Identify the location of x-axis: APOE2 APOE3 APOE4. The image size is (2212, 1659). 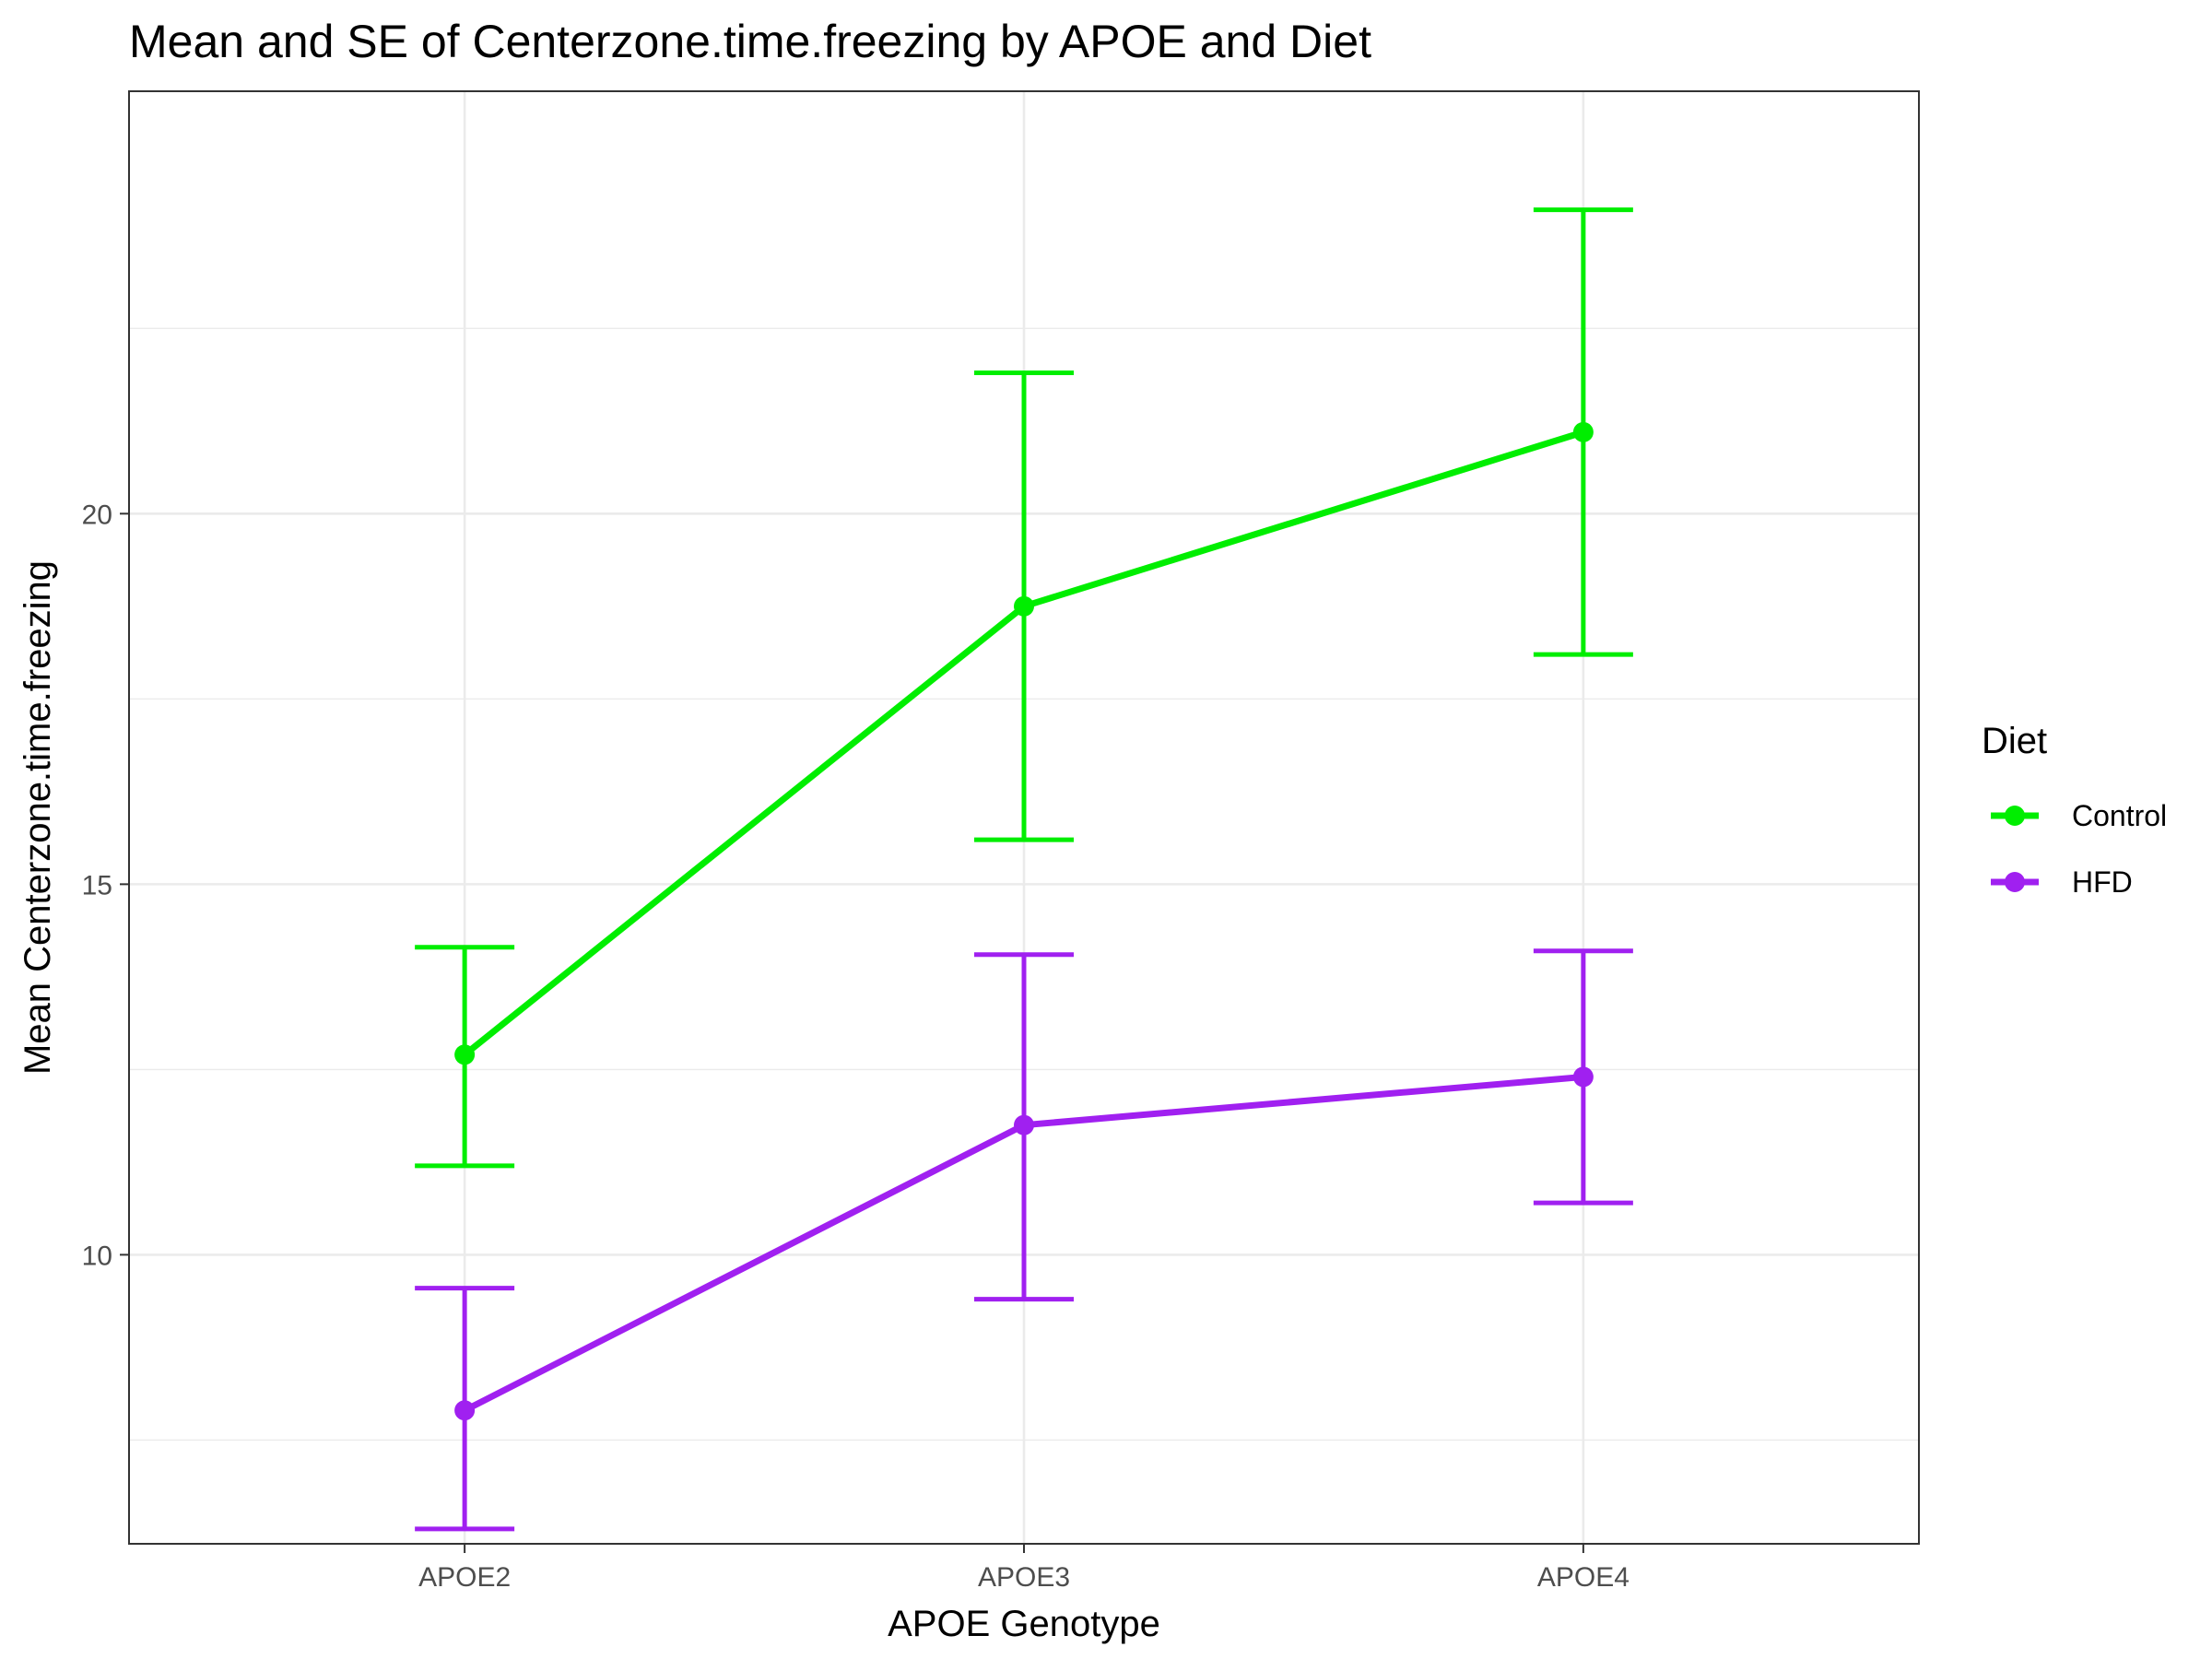
(1024, 1568).